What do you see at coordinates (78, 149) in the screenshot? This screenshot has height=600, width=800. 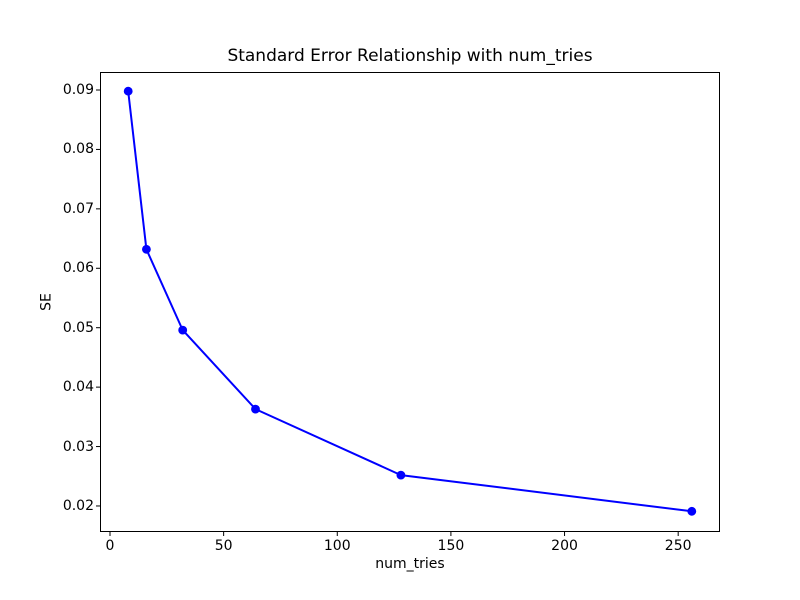 I see `y-tick-label: 0.08` at bounding box center [78, 149].